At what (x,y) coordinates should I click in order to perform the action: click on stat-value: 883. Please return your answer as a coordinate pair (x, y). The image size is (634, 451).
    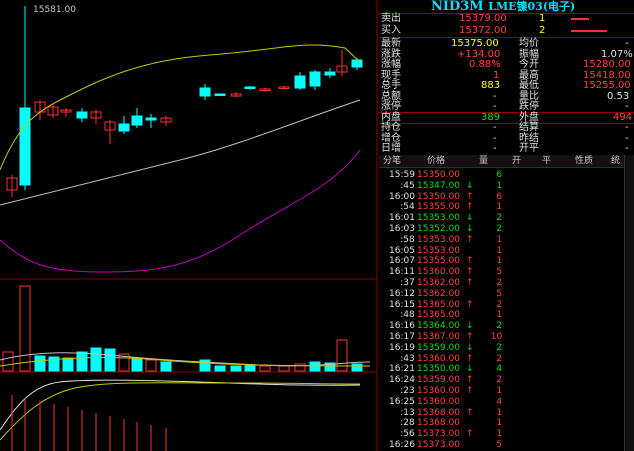
    Looking at the image, I should click on (491, 85).